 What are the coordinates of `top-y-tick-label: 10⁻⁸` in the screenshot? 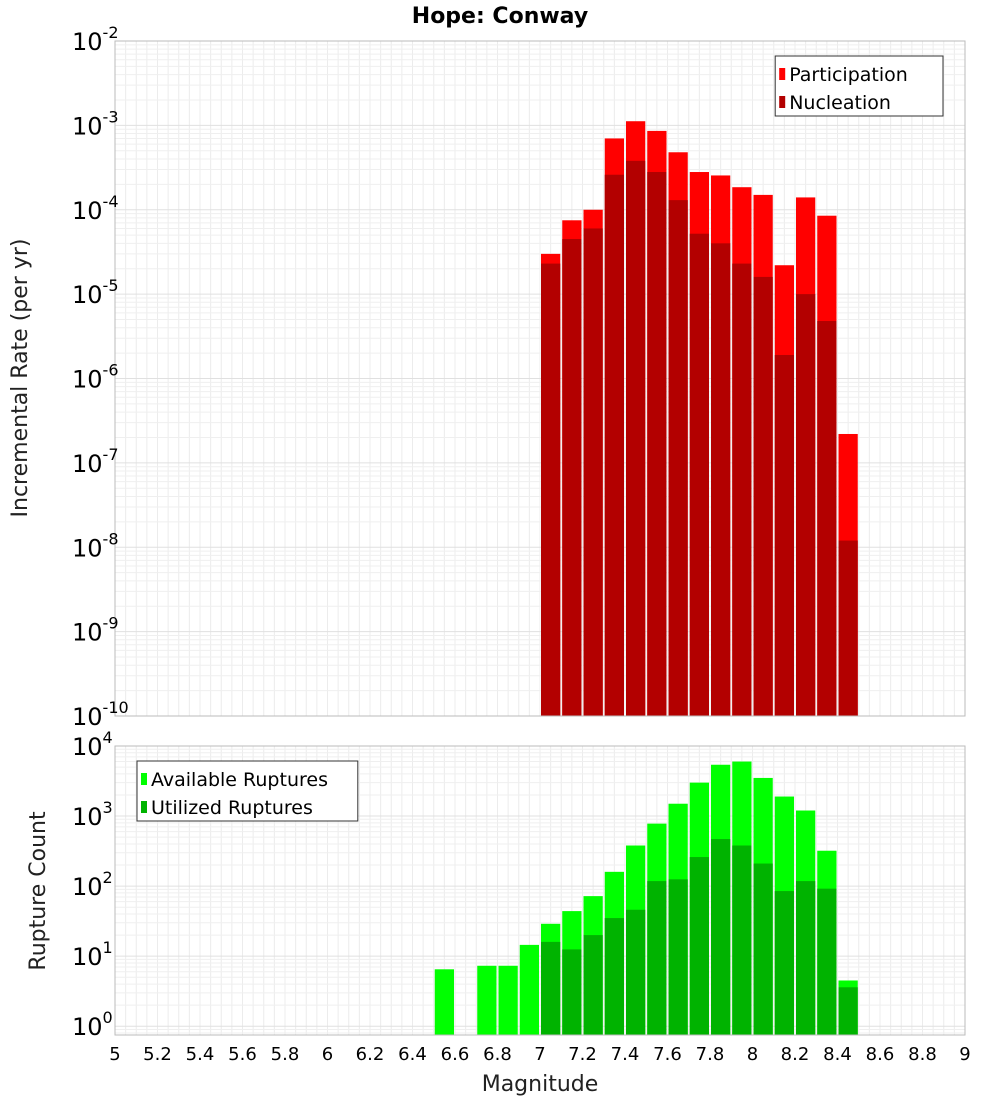 It's located at (95, 545).